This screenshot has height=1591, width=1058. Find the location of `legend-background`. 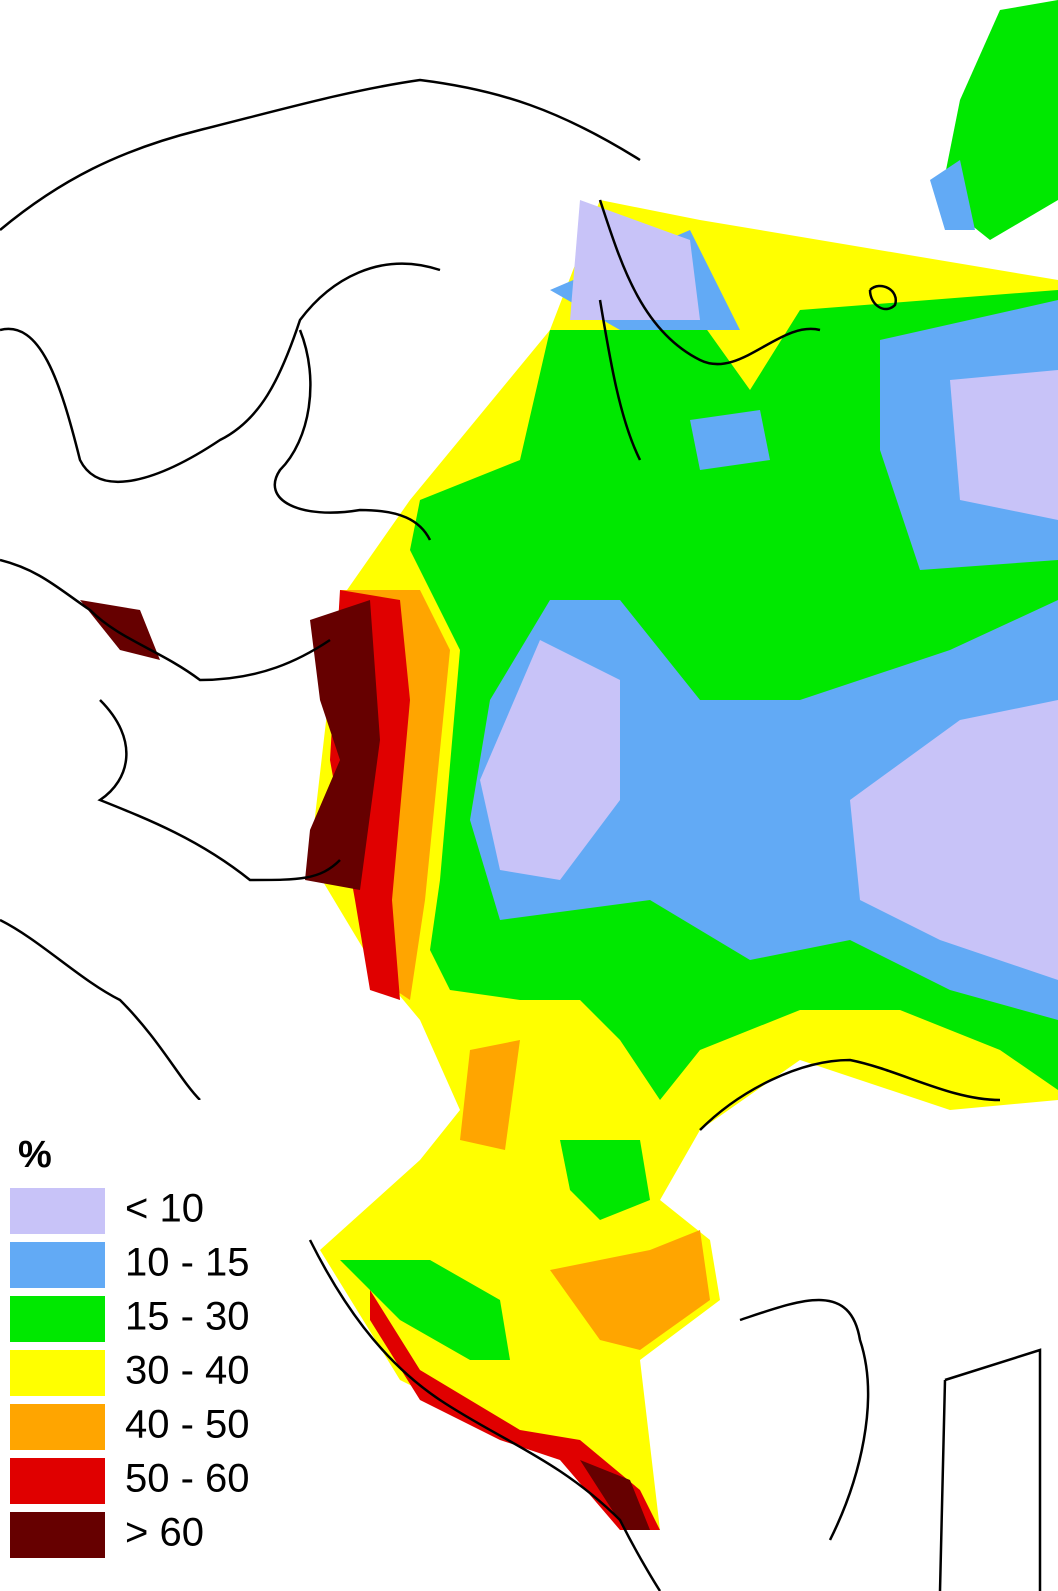

legend-background is located at coordinates (150, 1345).